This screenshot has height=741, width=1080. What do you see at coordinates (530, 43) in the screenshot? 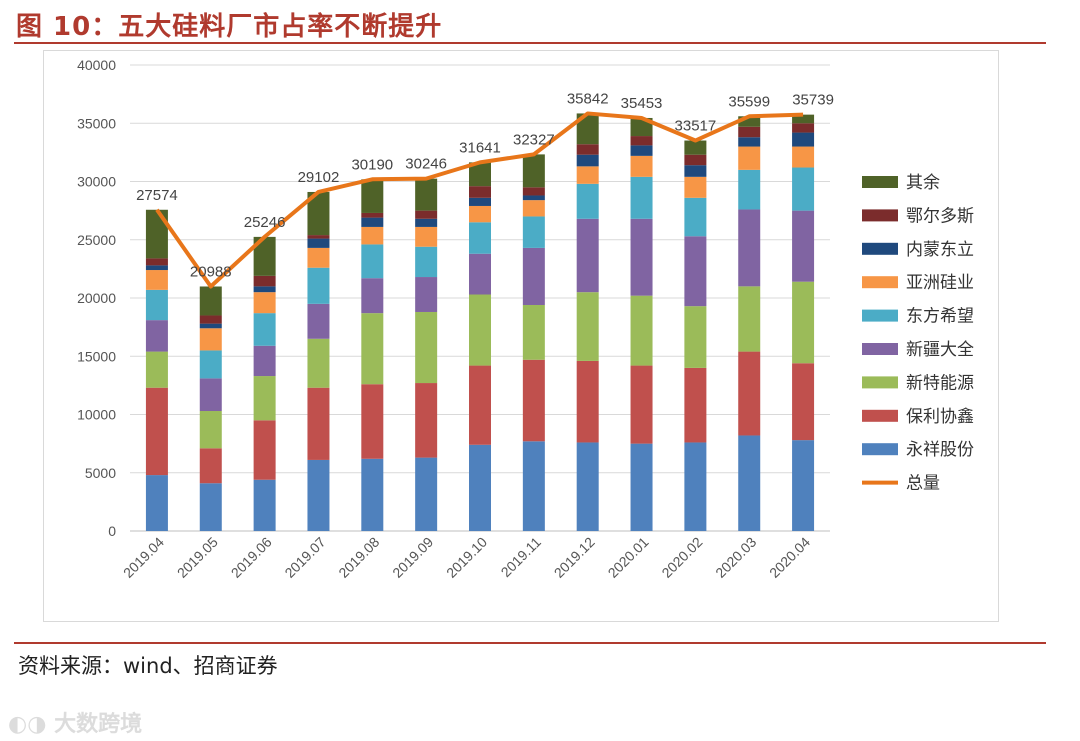
I see `title-divider` at bounding box center [530, 43].